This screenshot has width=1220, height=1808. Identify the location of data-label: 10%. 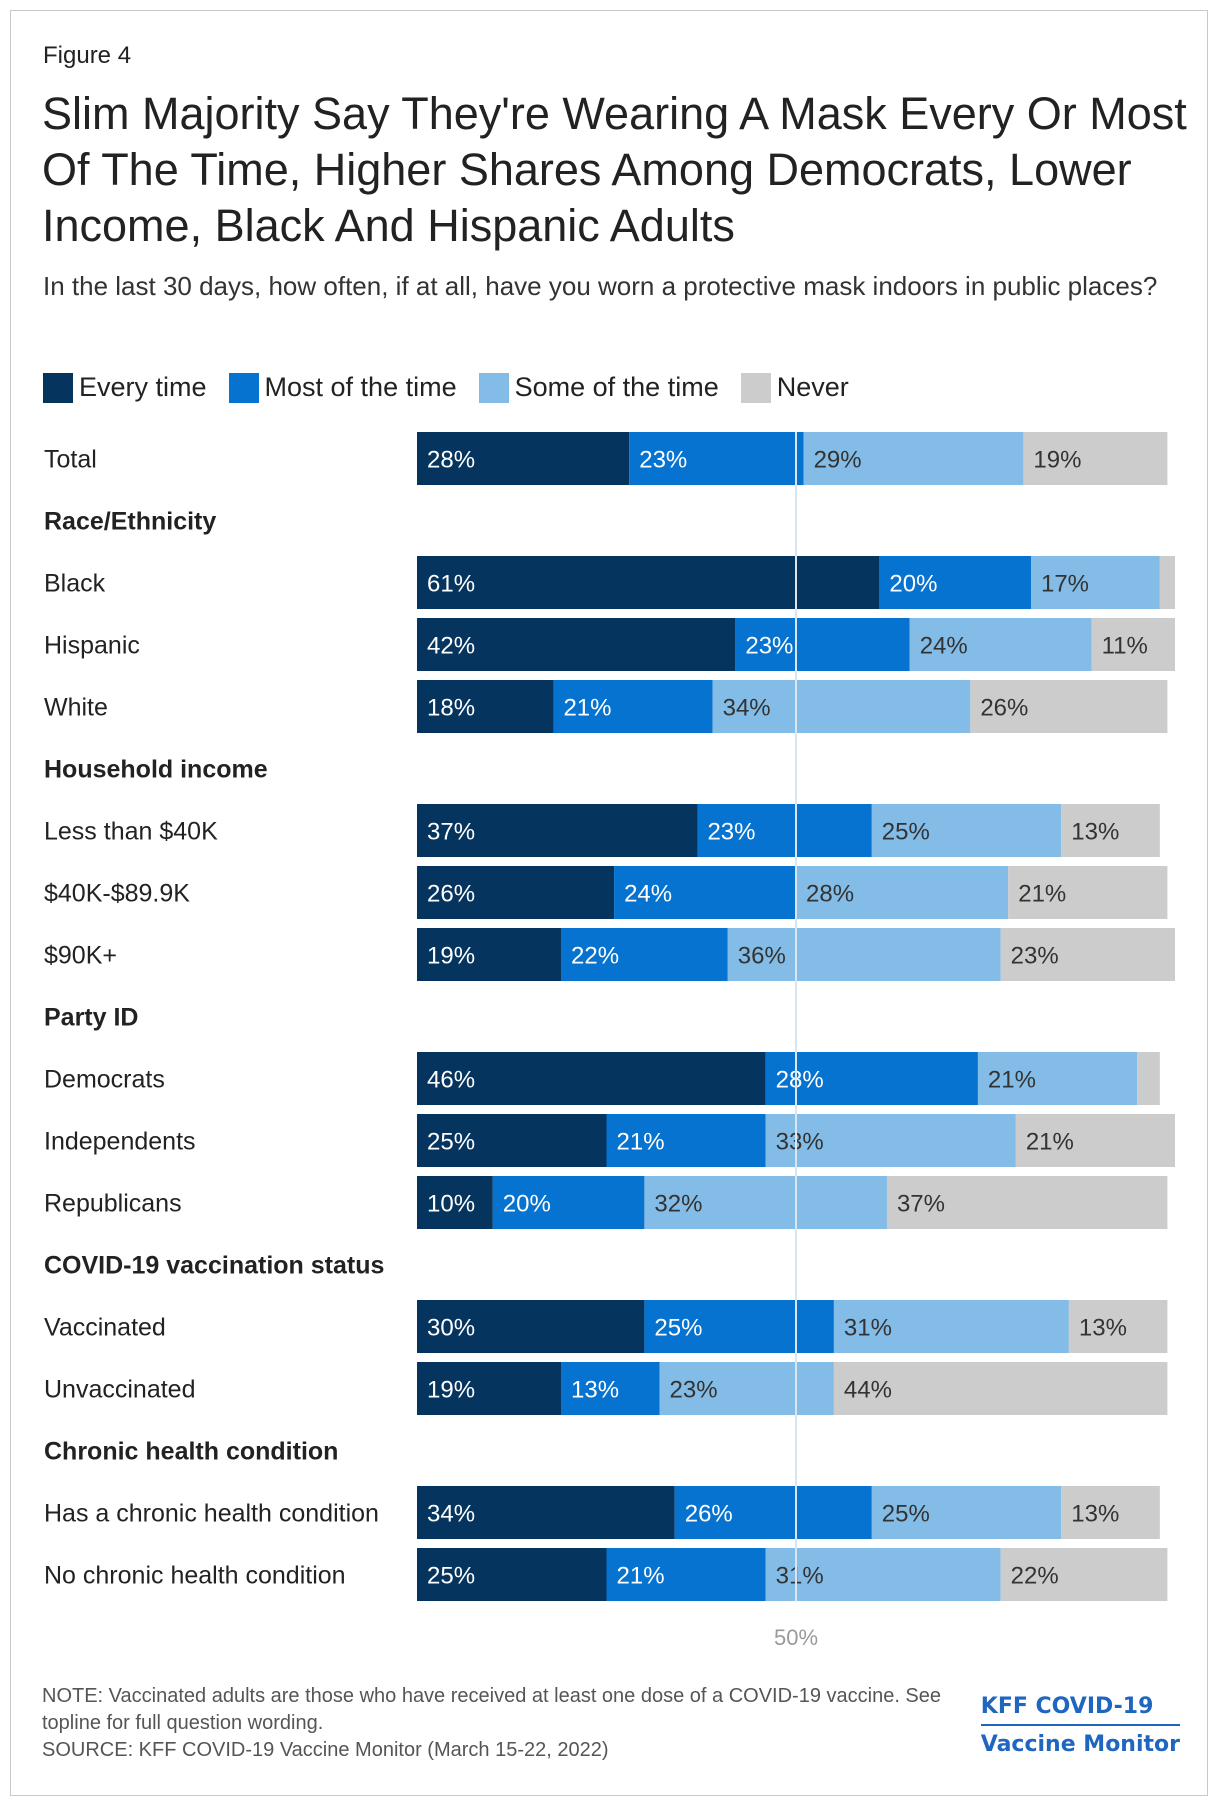
(451, 1204).